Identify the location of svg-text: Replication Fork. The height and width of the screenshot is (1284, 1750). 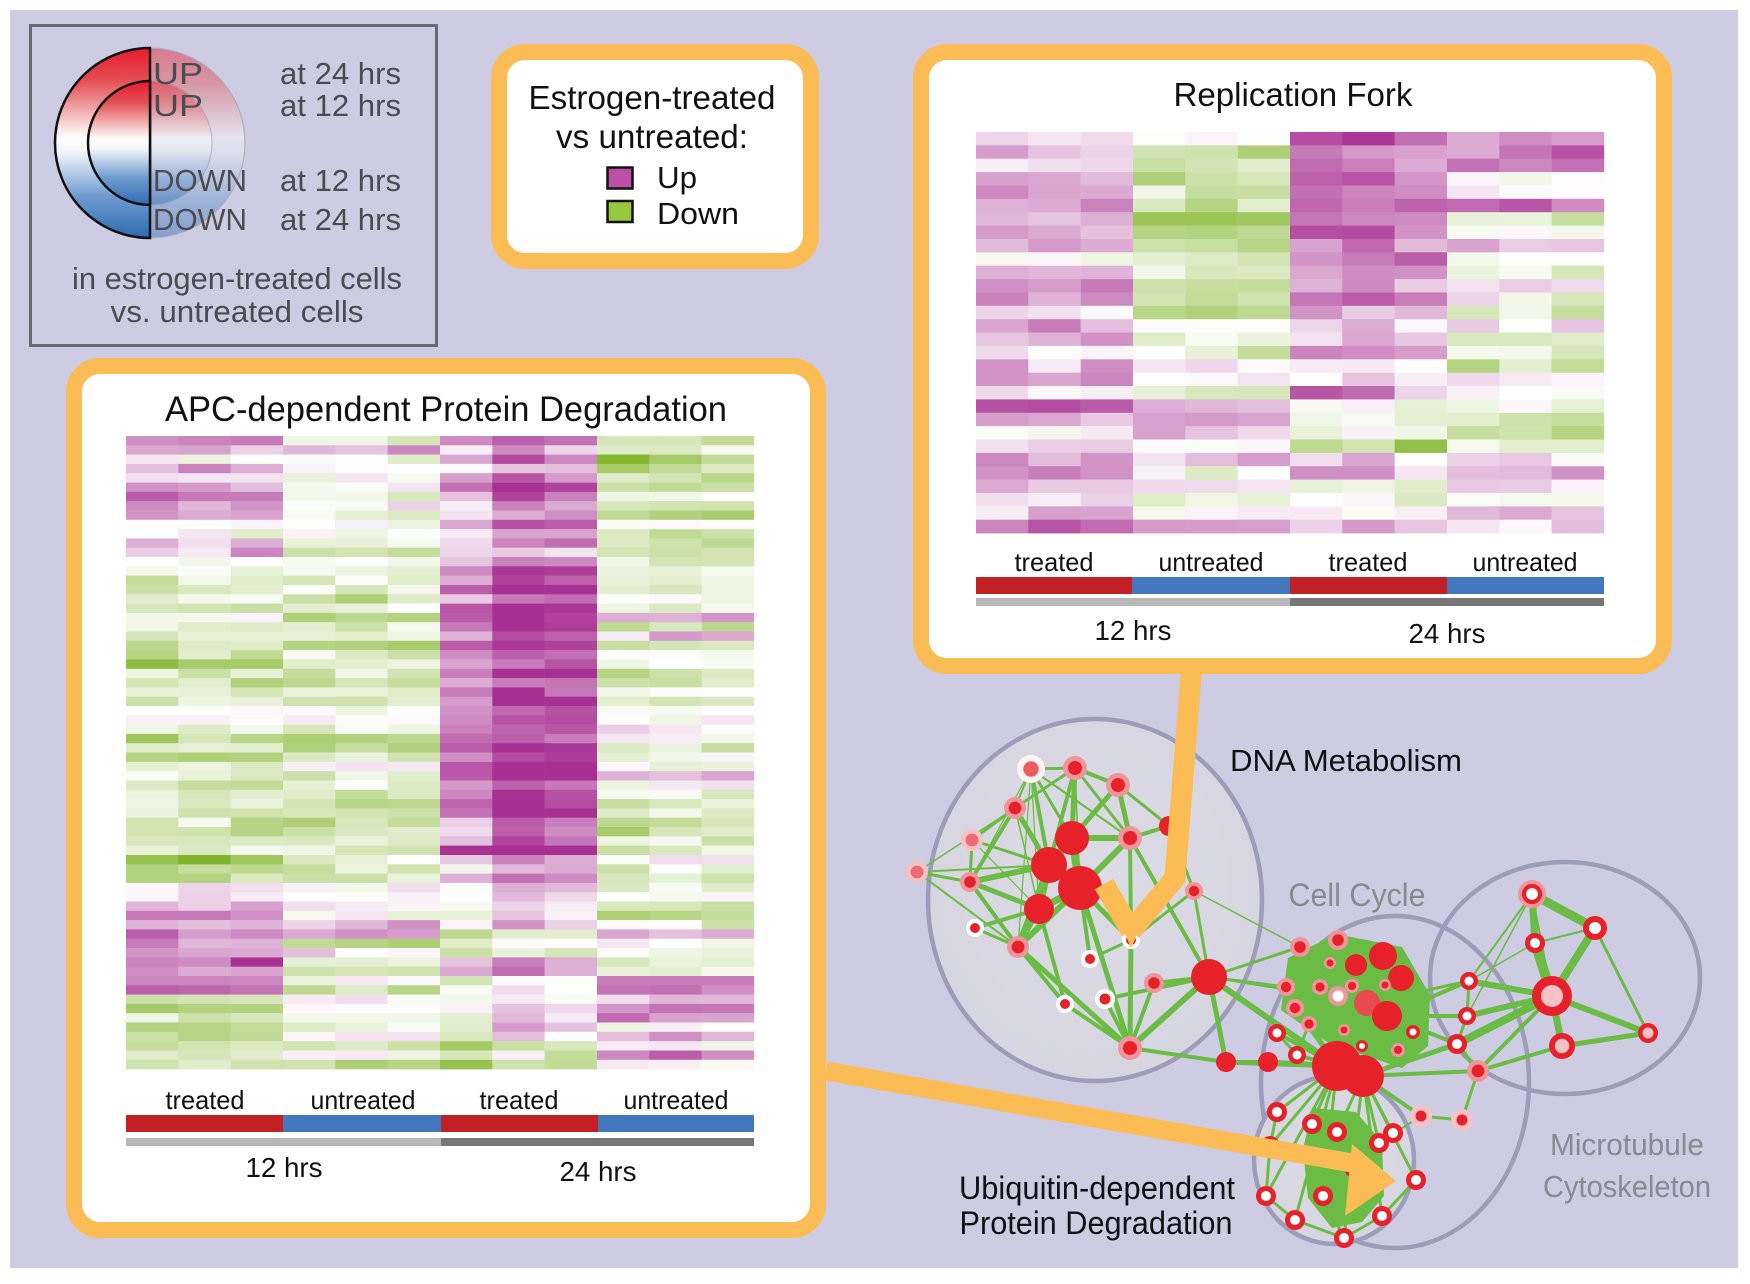
(1293, 94).